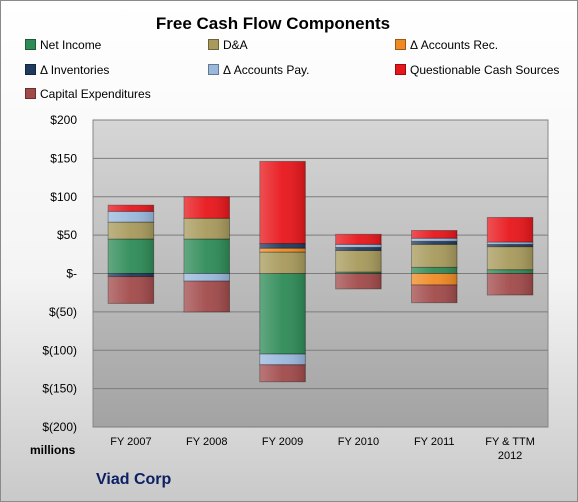 Image resolution: width=578 pixels, height=502 pixels. Describe the element at coordinates (235, 45) in the screenshot. I see `legend-label-da: D&A` at that location.